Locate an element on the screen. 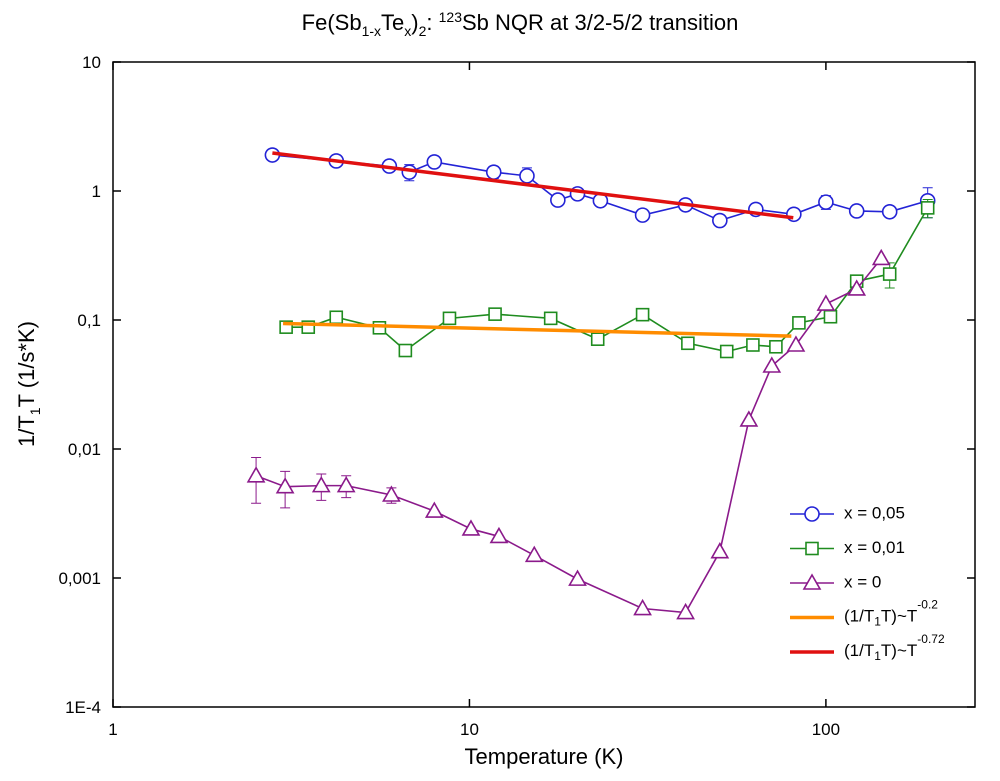 This screenshot has width=1000, height=781. title-part: 2 is located at coordinates (423, 31).